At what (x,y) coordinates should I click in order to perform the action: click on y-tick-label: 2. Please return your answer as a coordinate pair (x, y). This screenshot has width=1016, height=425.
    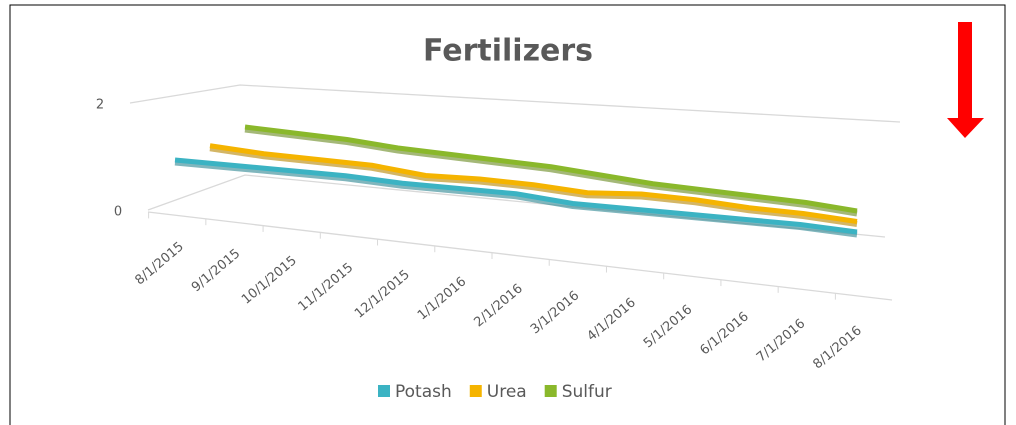
    Looking at the image, I should click on (100, 105).